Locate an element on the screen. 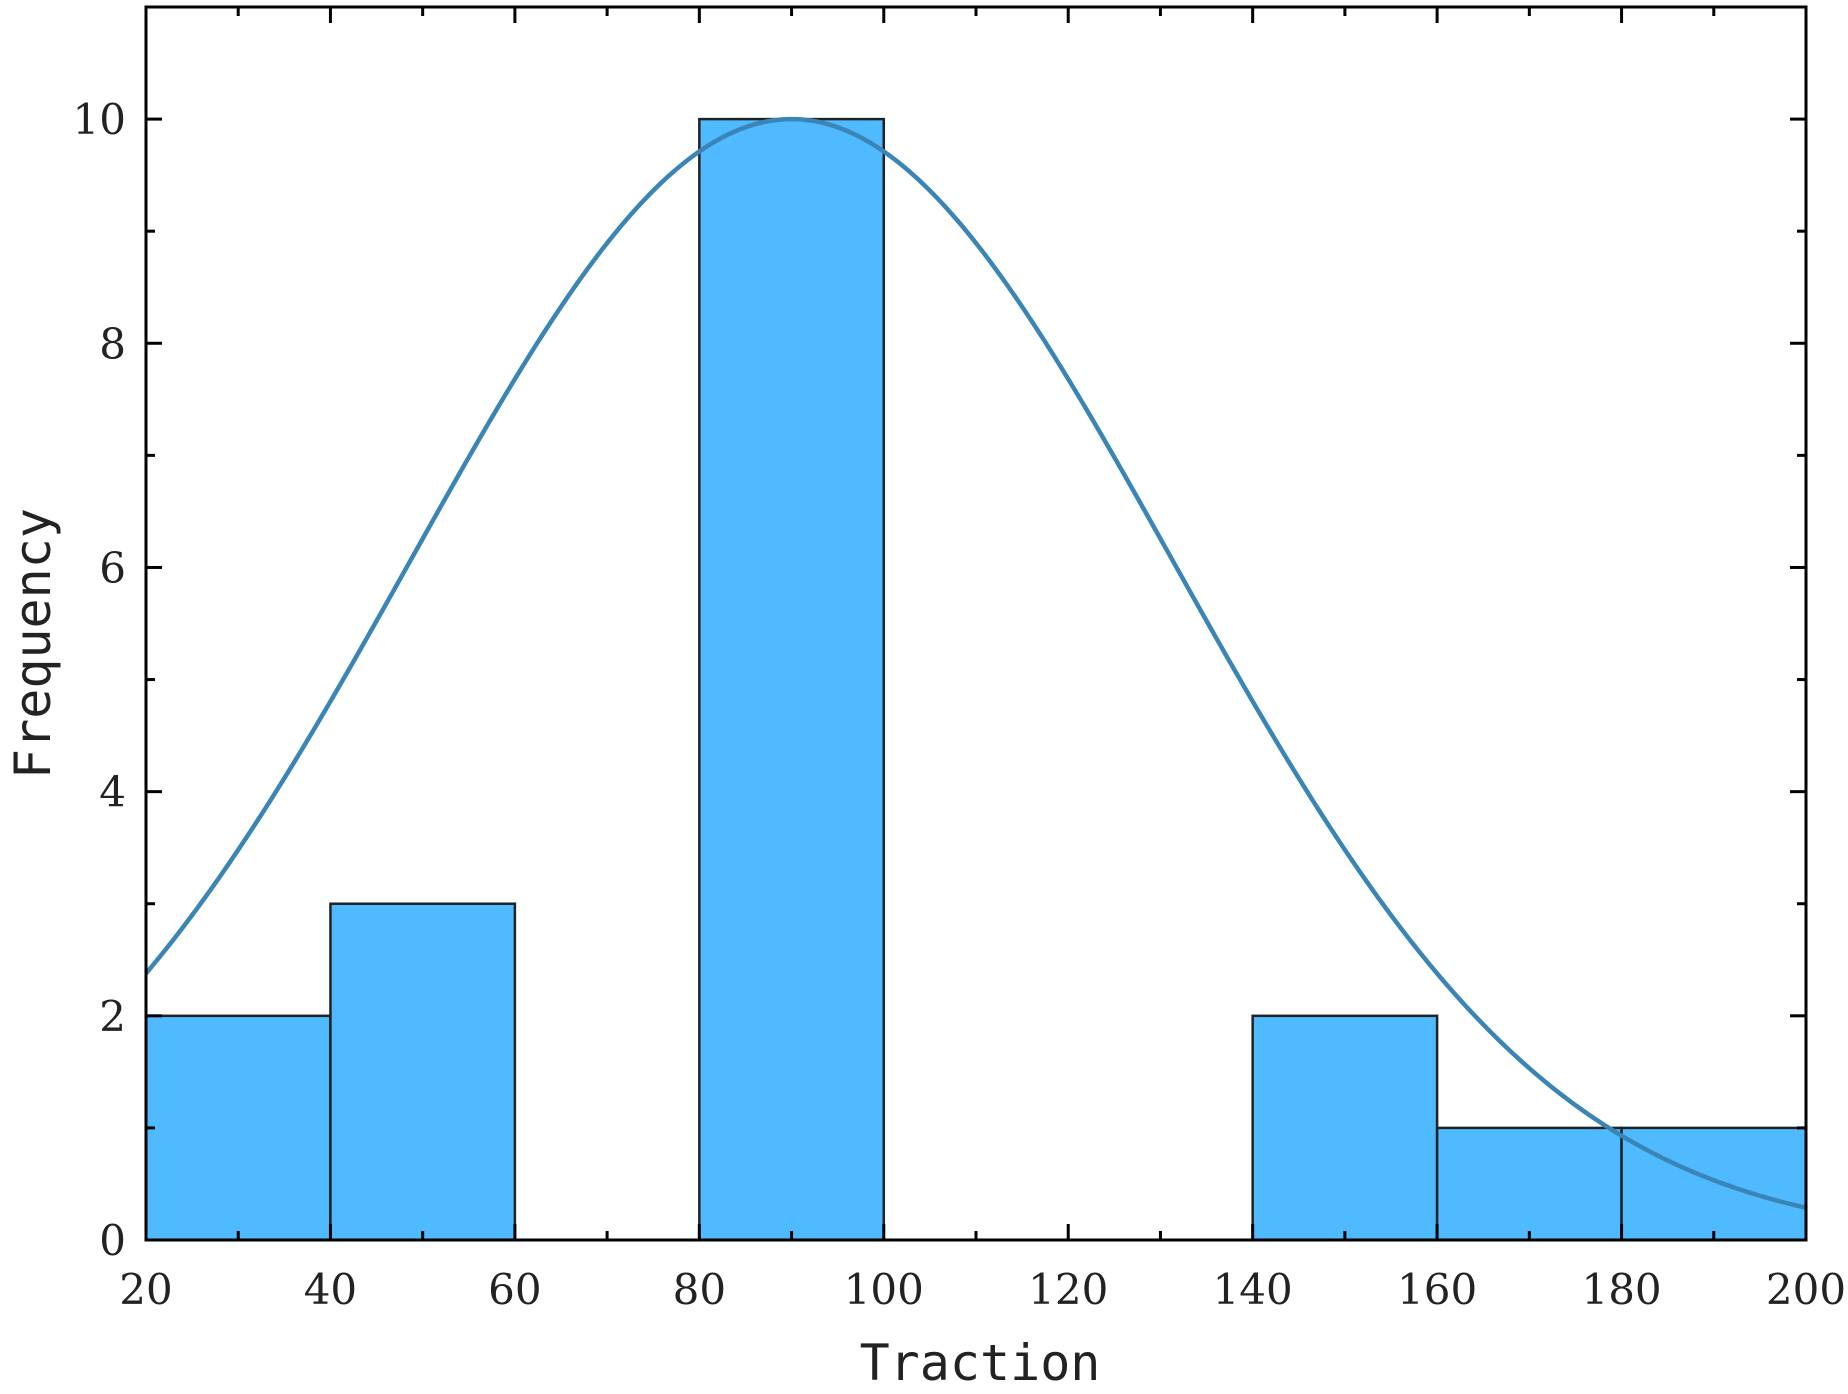 The height and width of the screenshot is (1394, 1848). y-tick-label: 4 is located at coordinates (112, 792).